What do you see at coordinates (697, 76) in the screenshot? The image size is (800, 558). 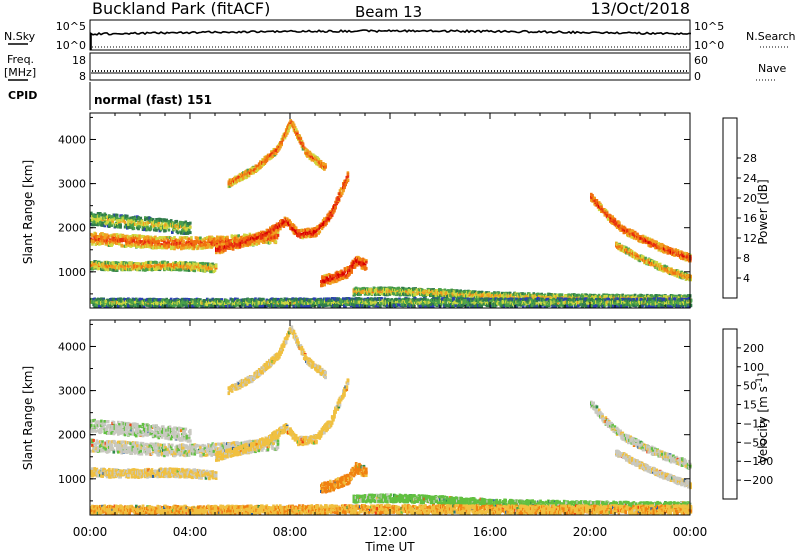 I see `nave-tick-bottom: 0` at bounding box center [697, 76].